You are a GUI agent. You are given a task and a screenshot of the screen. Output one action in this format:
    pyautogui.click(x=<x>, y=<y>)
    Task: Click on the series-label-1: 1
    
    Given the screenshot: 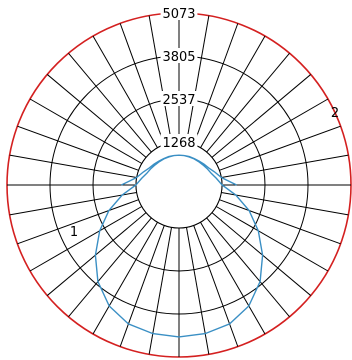 What is the action you would take?
    pyautogui.click(x=74, y=232)
    